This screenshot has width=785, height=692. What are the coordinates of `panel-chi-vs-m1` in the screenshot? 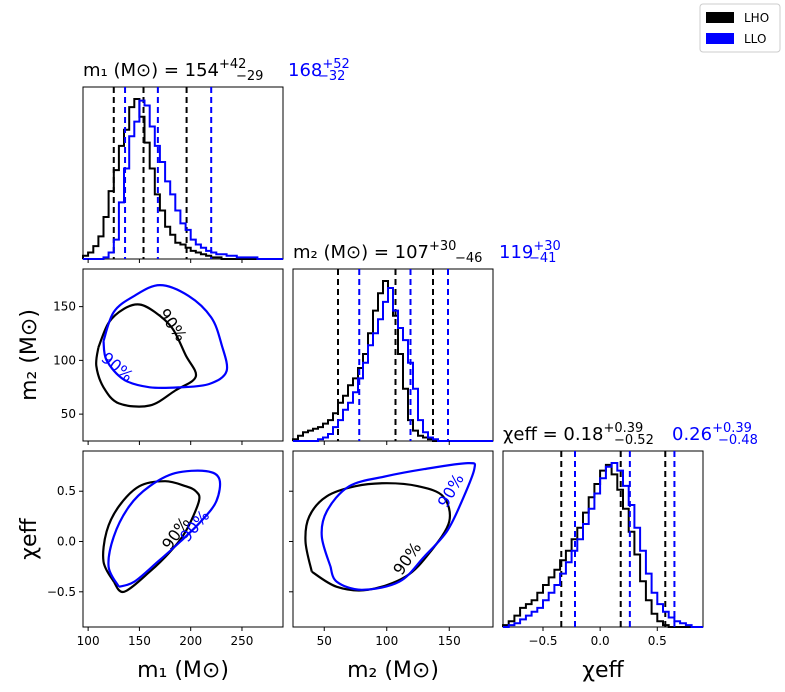 It's located at (183, 539).